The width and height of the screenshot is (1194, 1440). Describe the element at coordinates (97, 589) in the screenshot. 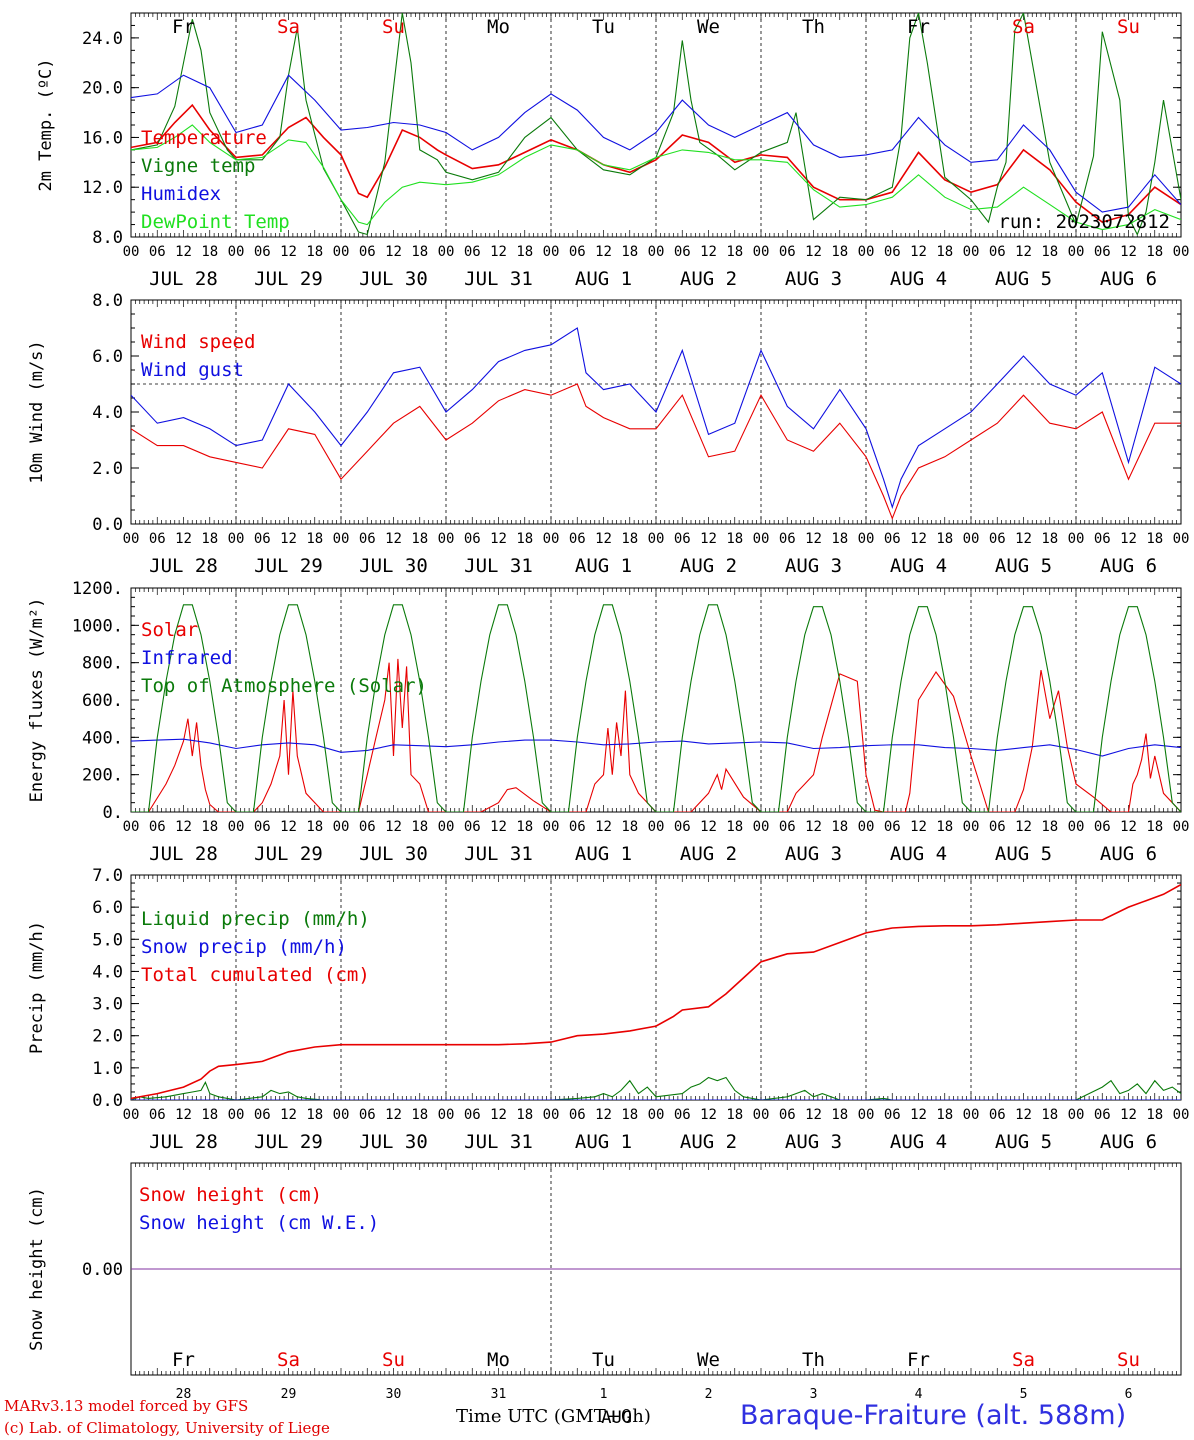

I see `y-tick-label: 1200.` at that location.